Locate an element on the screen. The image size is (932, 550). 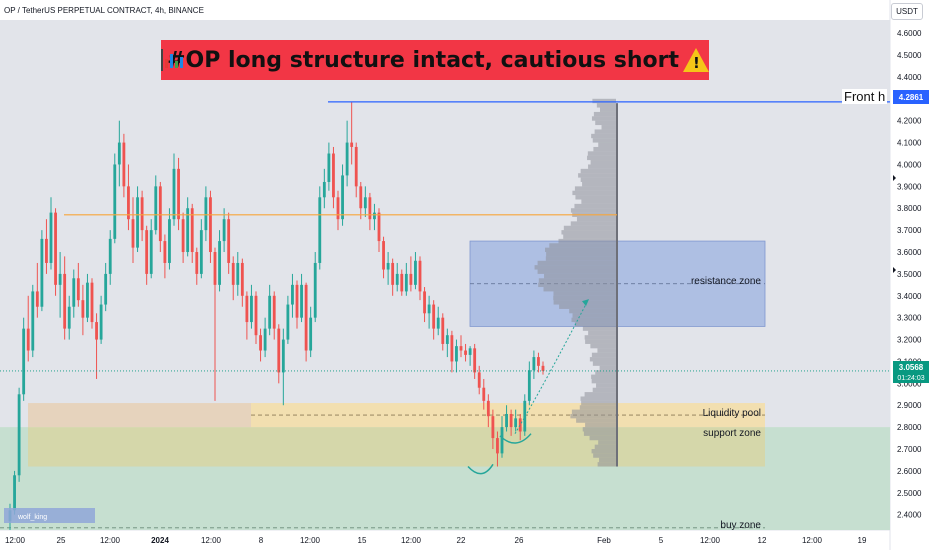
y-axis-tick: 4.1000 is located at coordinates (909, 143).